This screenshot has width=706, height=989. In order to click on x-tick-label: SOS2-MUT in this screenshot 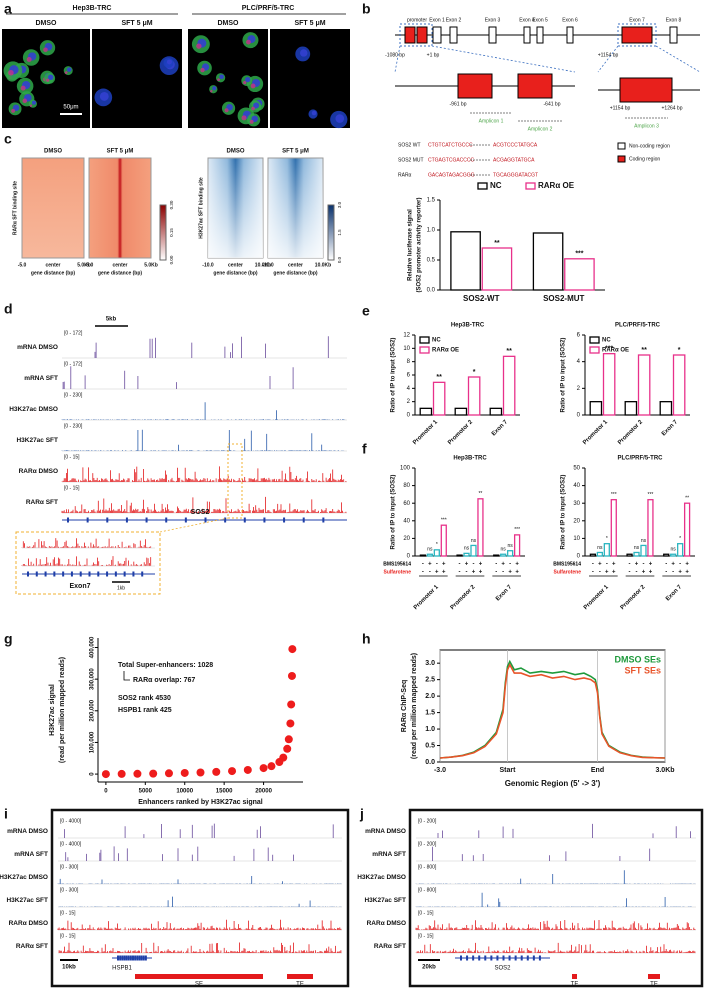, I will do `click(563, 298)`.